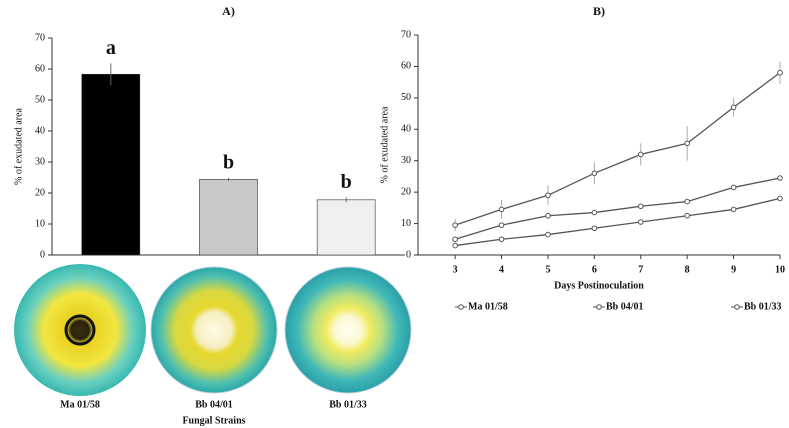  I want to click on x-tick-label: 6, so click(594, 269).